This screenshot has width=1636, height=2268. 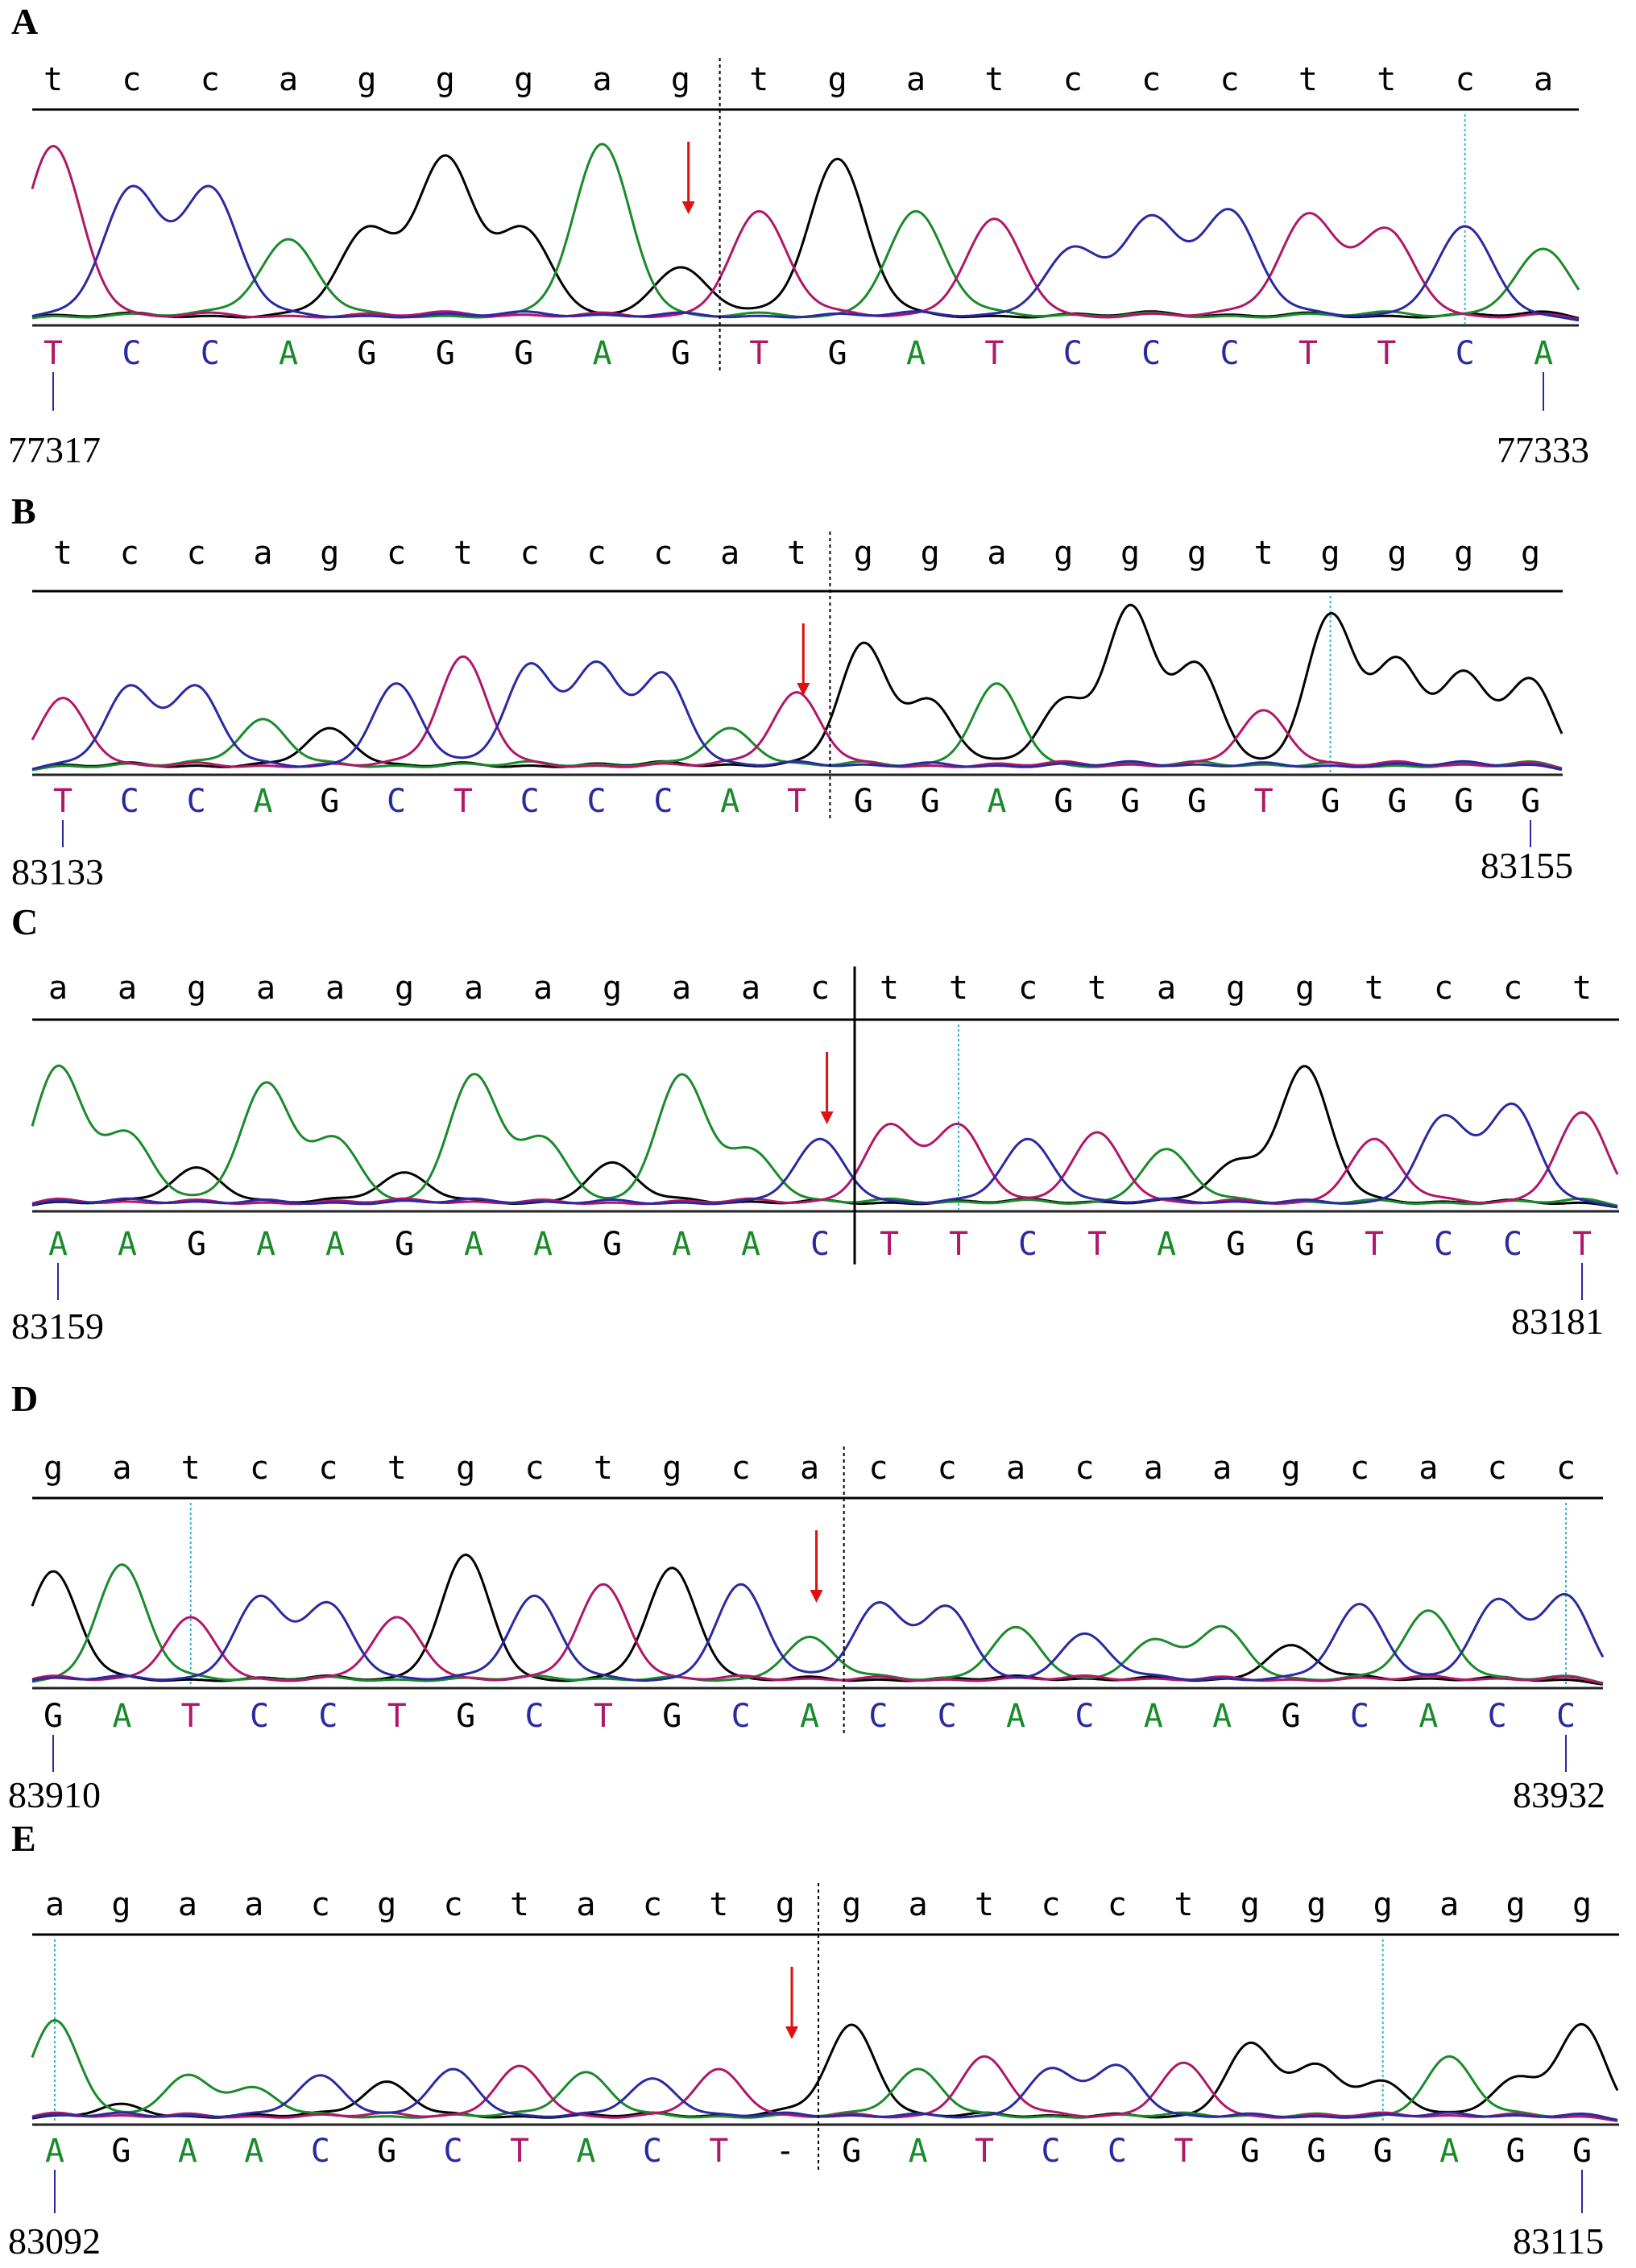 What do you see at coordinates (58, 1326) in the screenshot?
I see `start-position-label: 83159` at bounding box center [58, 1326].